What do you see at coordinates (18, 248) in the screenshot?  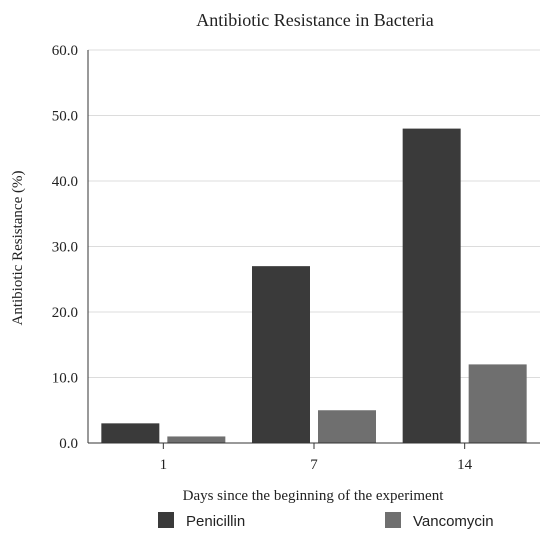 I see `y-axis-label: Antibiotic Resistance (%)` at bounding box center [18, 248].